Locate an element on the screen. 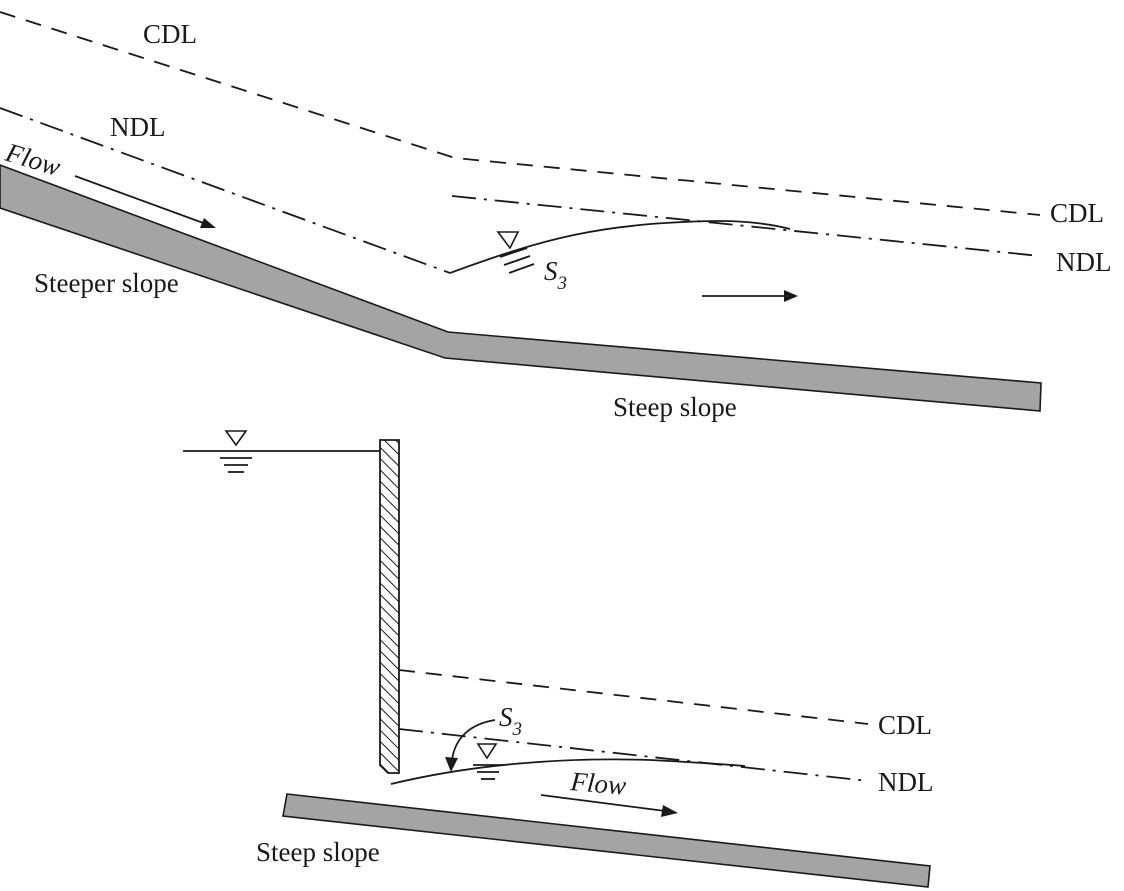 The image size is (1124, 891). bottom-cdl-line is located at coordinates (633, 697).